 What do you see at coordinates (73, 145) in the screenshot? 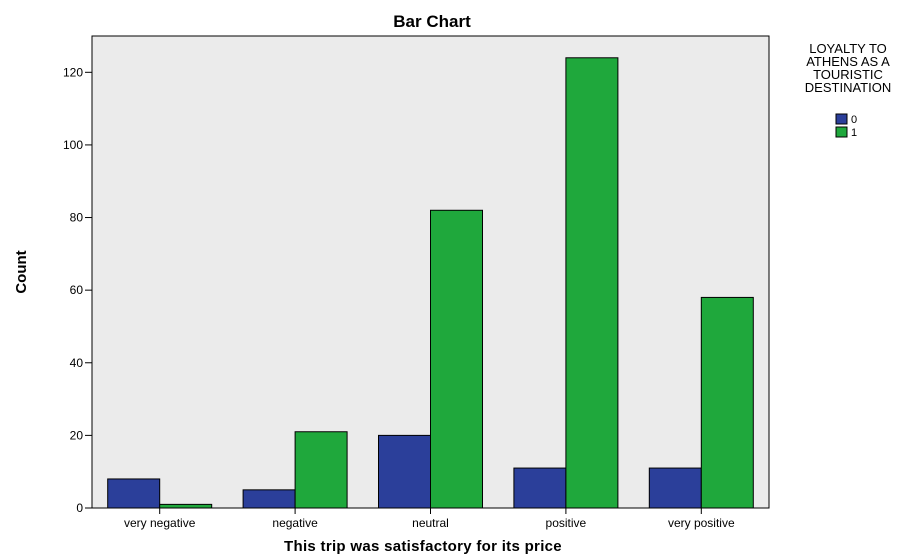
I see `y-tick-label: 100` at bounding box center [73, 145].